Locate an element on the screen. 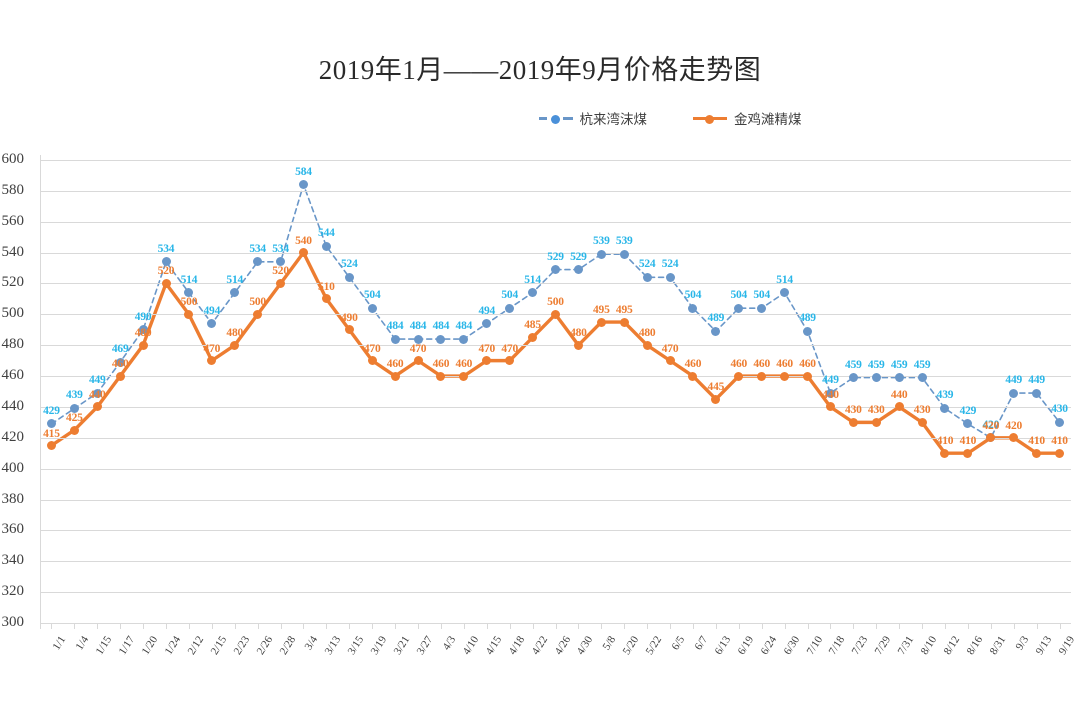  data-label-hanglaiwan: 459 is located at coordinates (876, 364).